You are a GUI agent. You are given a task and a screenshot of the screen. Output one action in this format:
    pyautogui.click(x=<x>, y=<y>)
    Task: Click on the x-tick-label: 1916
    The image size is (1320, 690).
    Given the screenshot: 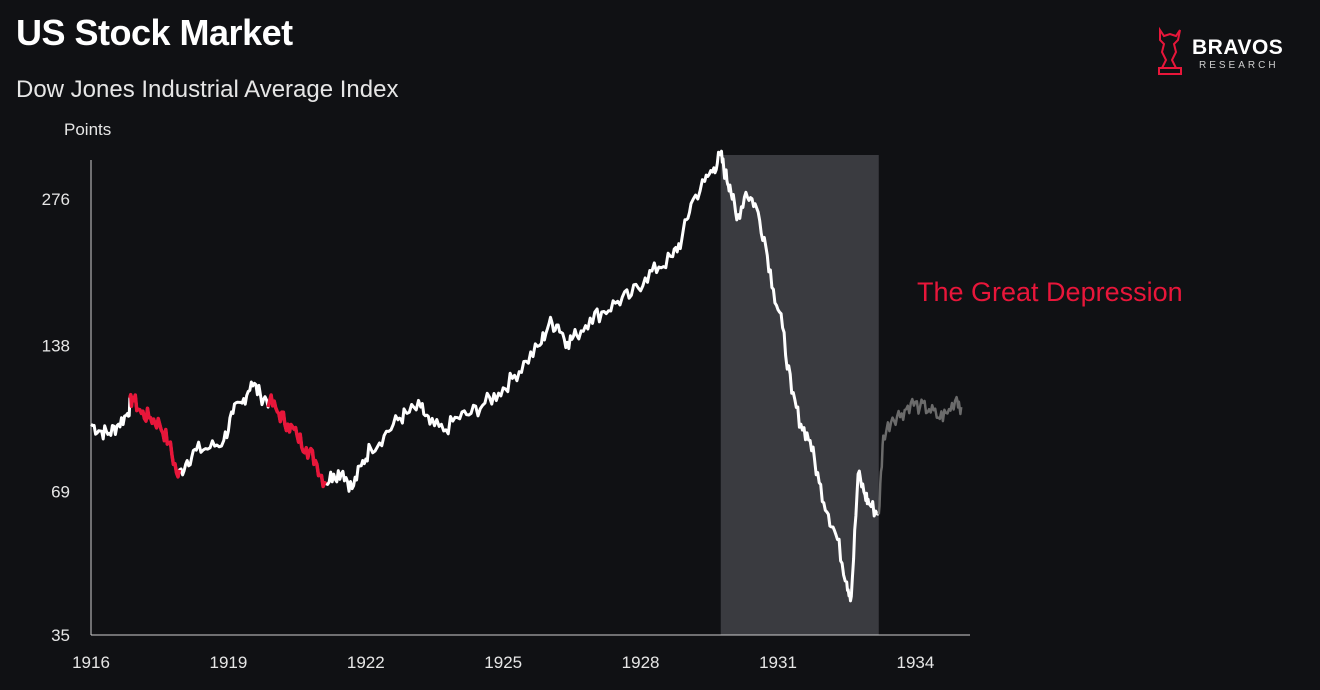 What is the action you would take?
    pyautogui.click(x=91, y=662)
    